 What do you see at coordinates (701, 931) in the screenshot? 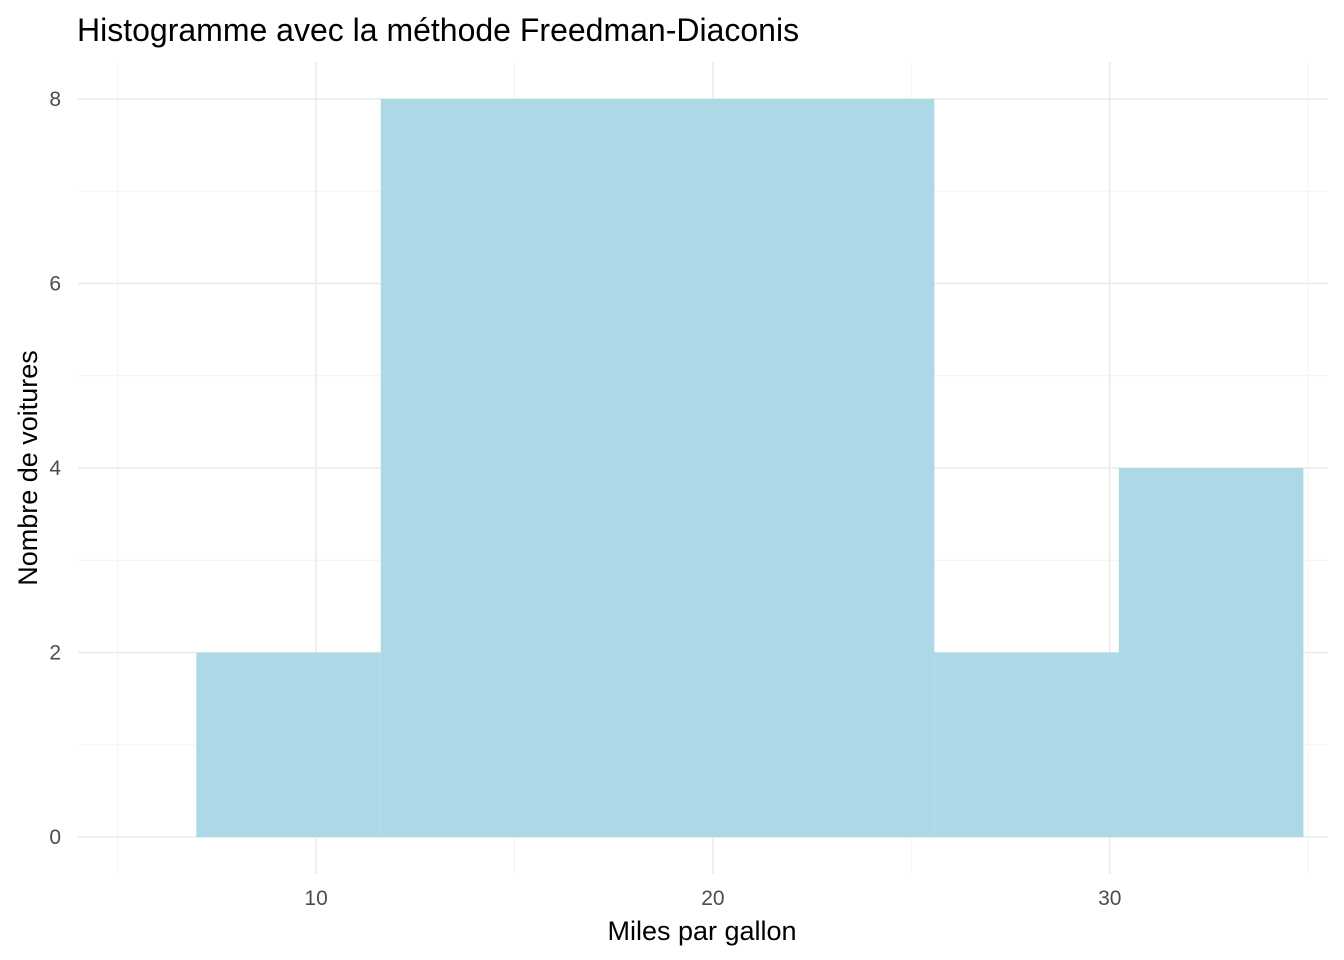
I see `x-axis-title: Miles par gallon` at bounding box center [701, 931].